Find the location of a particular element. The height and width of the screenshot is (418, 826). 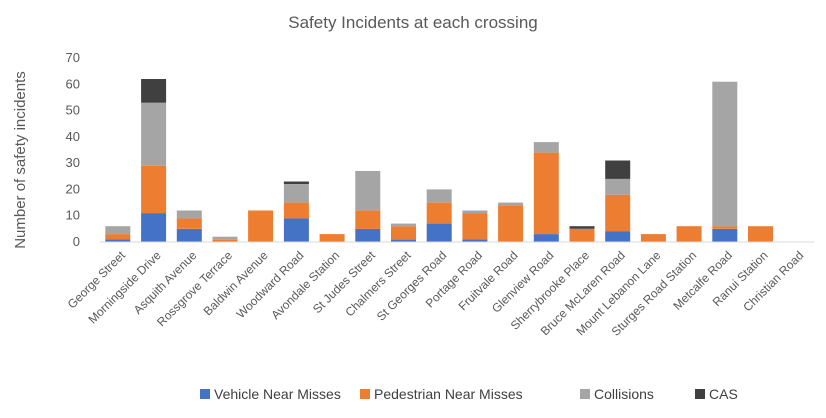

y-axis-ticks: 0 10 20 30 40 50 60 70 is located at coordinates (73, 149).